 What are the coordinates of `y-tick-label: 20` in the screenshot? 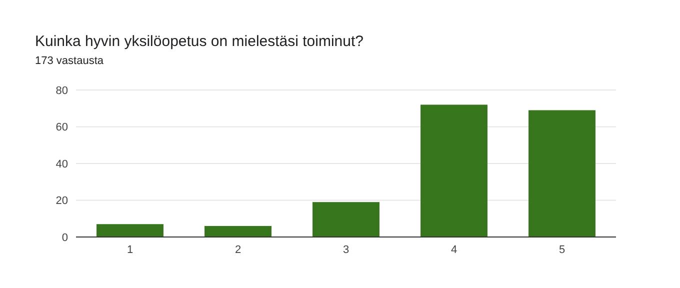 It's located at (62, 201).